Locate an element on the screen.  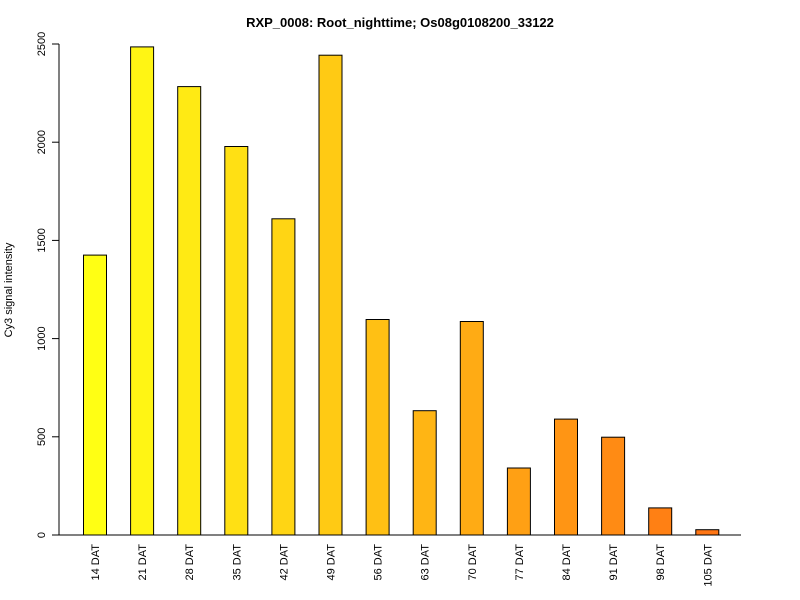
x-tick-label: 91 DAT is located at coordinates (614, 562).